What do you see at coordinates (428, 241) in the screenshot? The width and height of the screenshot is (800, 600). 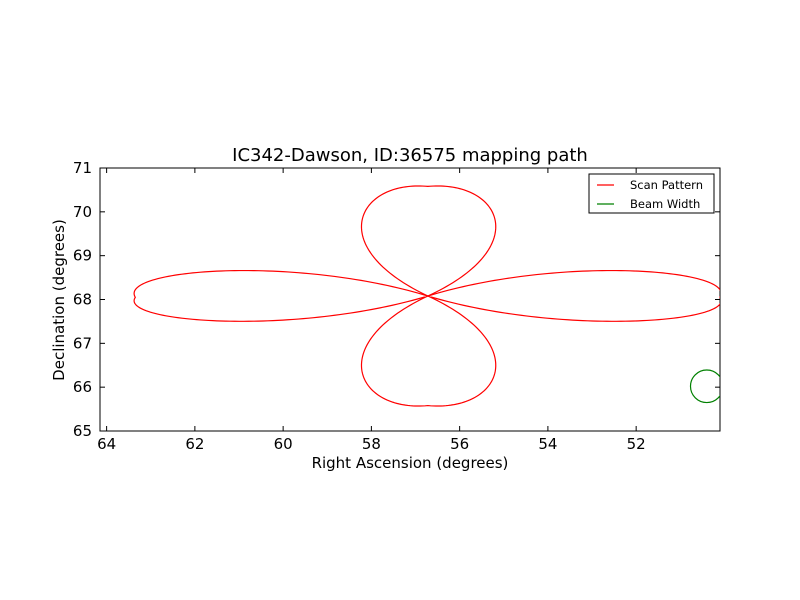 I see `scan-pattern-petal-up` at bounding box center [428, 241].